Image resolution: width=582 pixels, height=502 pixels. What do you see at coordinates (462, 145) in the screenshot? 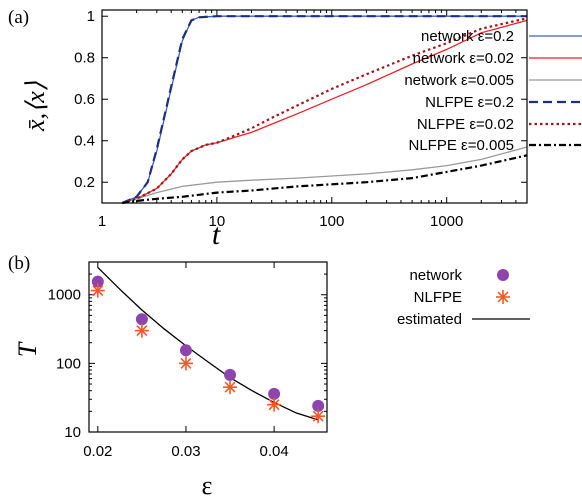
I see `legend-a-label: NLFPE ε=0.005` at bounding box center [462, 145].